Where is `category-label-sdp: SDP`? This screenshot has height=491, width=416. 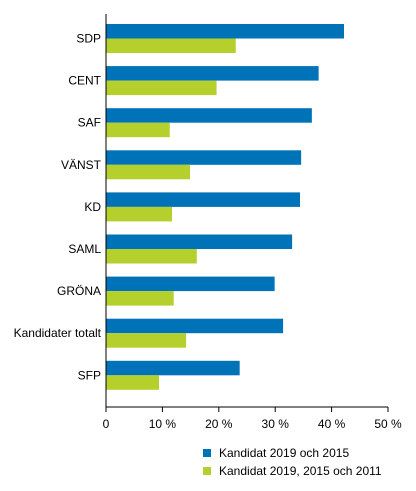 category-label-sdp: SDP is located at coordinates (88, 39).